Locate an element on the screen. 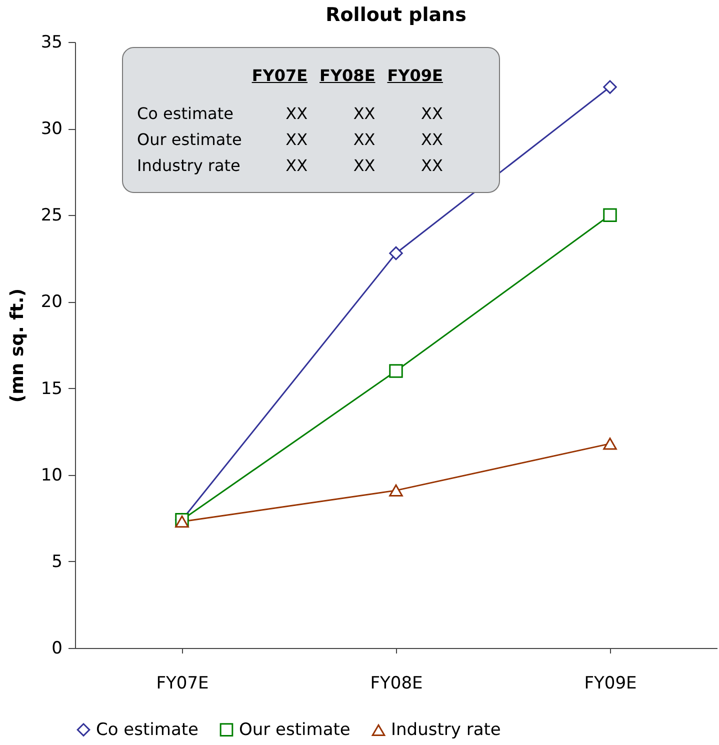 The height and width of the screenshot is (745, 719). y-tick-label: 5 is located at coordinates (57, 562).